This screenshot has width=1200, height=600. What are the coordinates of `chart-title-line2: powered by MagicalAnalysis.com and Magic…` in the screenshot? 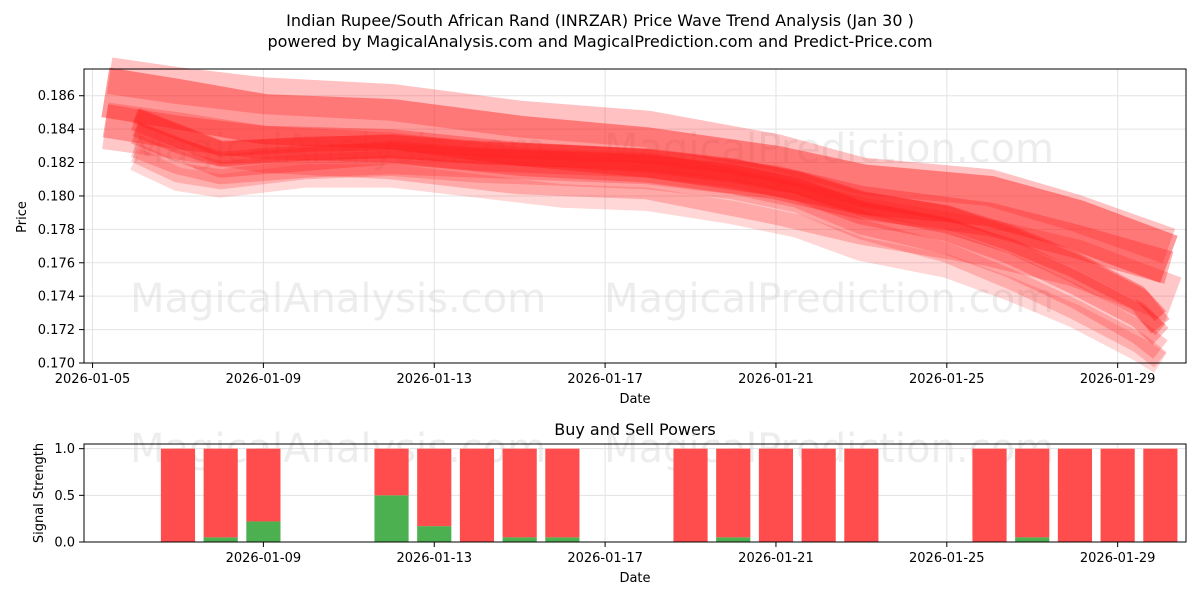 It's located at (599, 41).